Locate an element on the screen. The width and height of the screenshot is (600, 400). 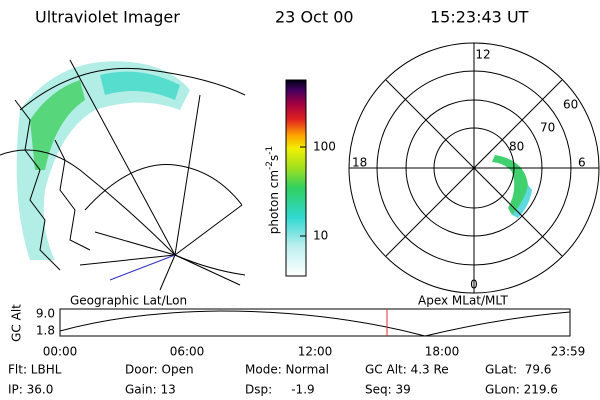
footer-field: Mode: Normal is located at coordinates (287, 370).